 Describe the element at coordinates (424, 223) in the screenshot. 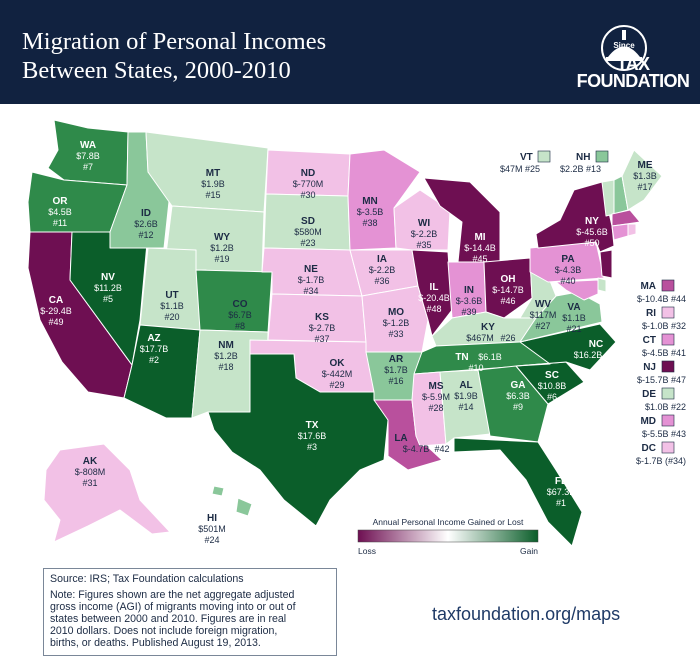

I see `label-abbr: WI` at that location.